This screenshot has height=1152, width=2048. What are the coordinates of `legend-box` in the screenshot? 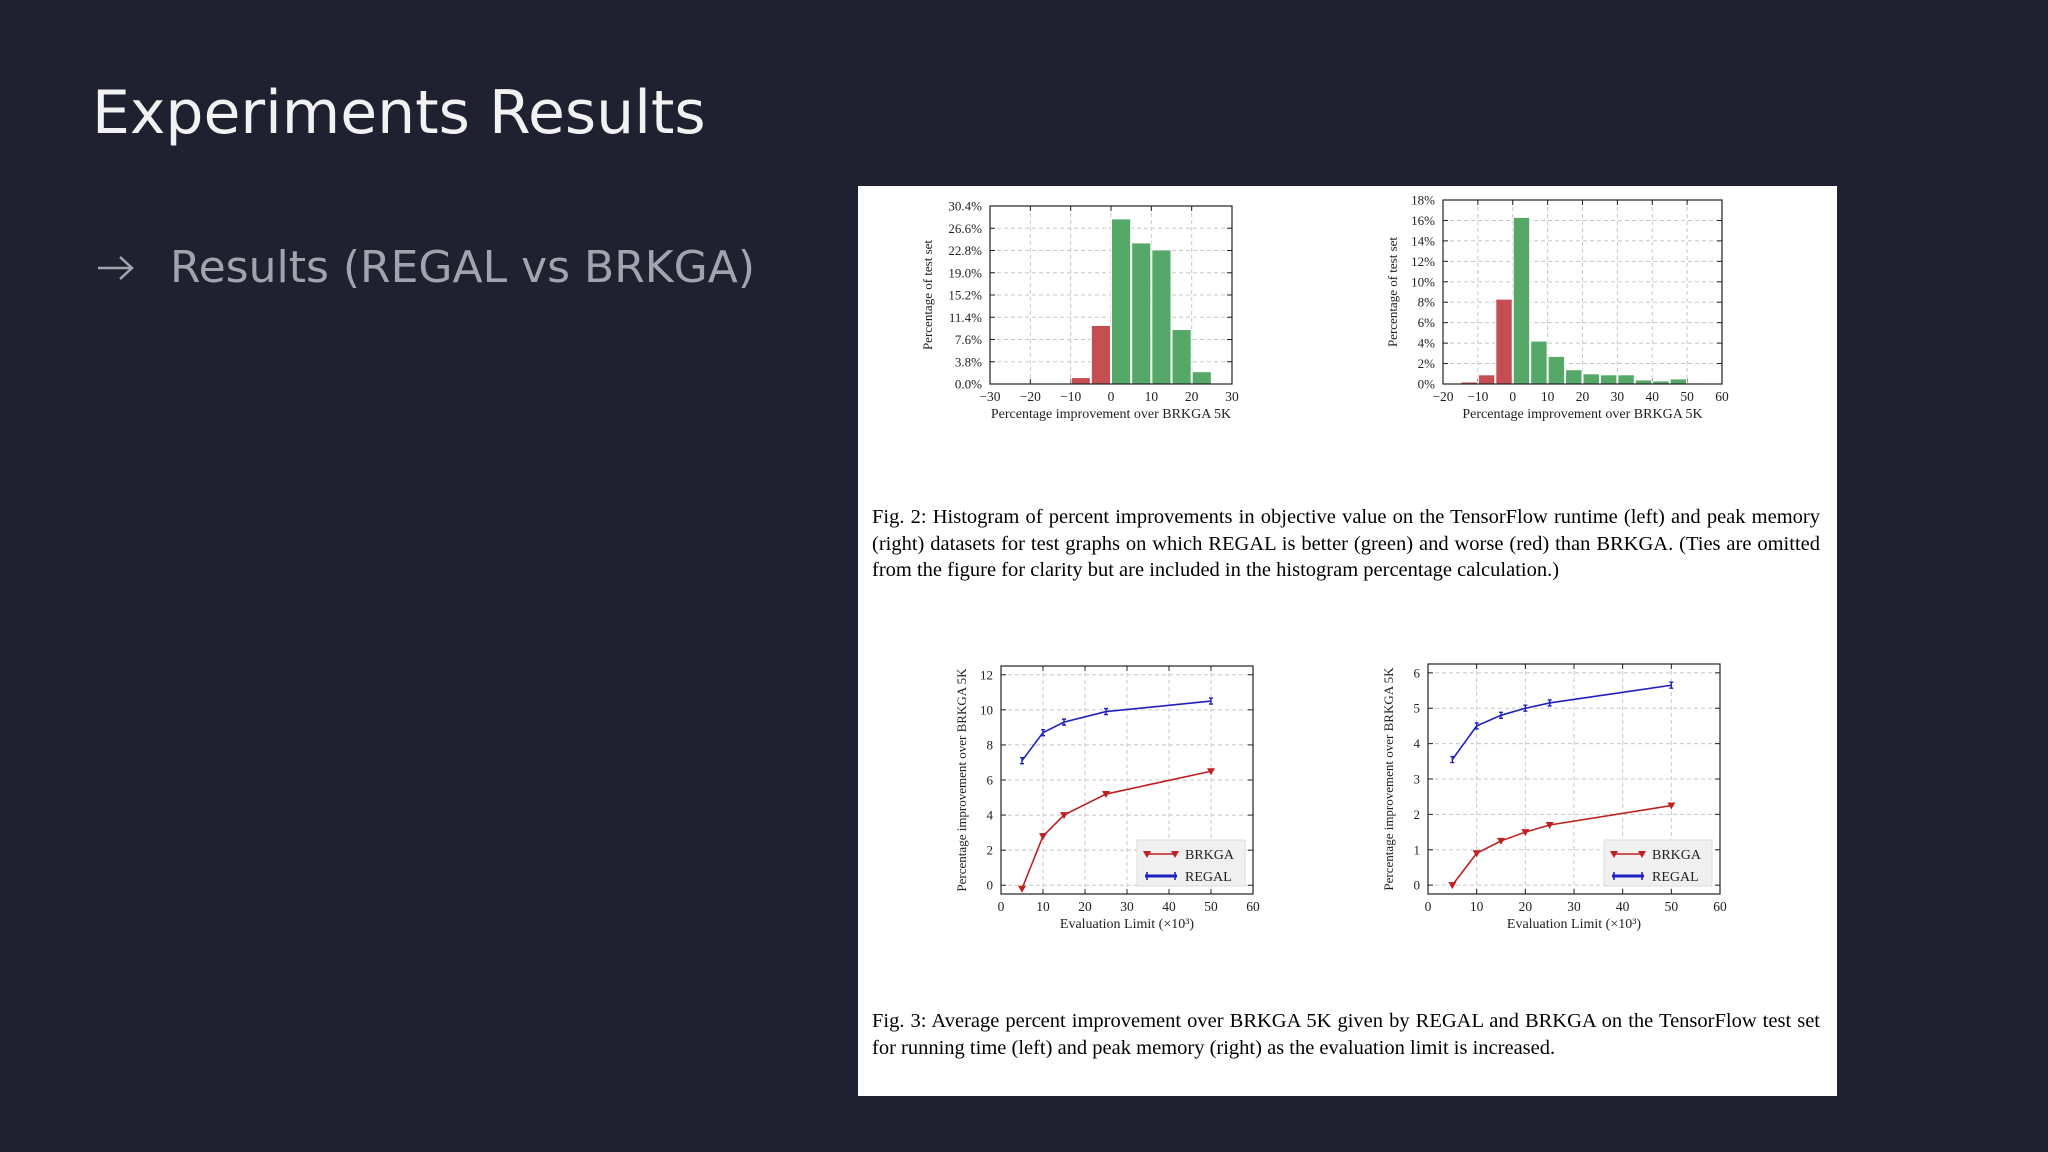 It's located at (1191, 863).